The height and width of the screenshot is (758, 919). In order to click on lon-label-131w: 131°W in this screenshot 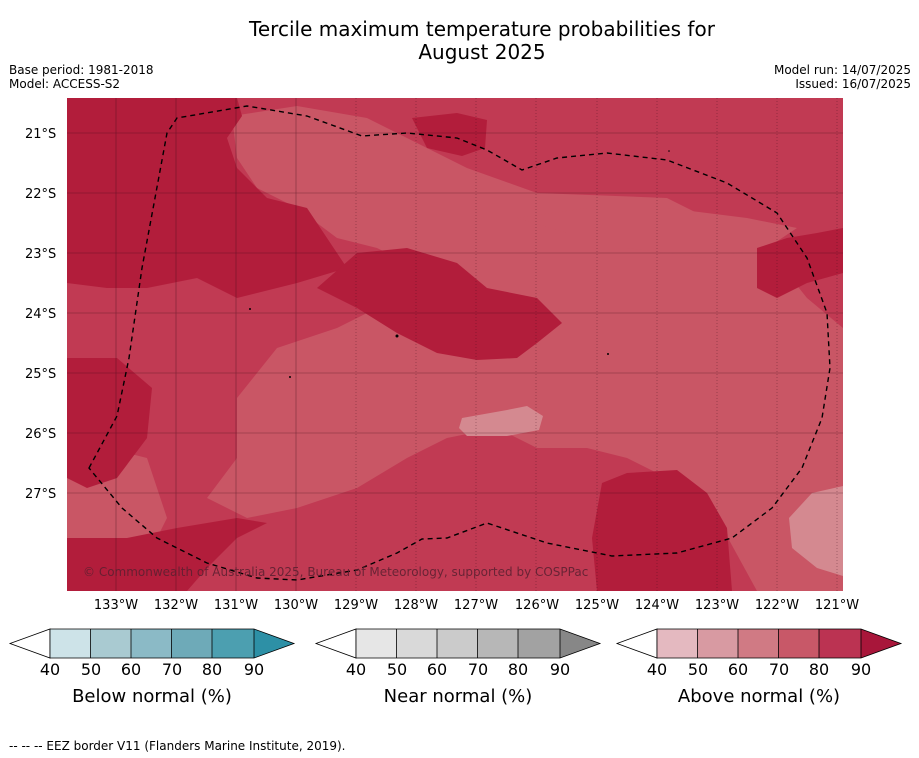, I will do `click(236, 605)`.